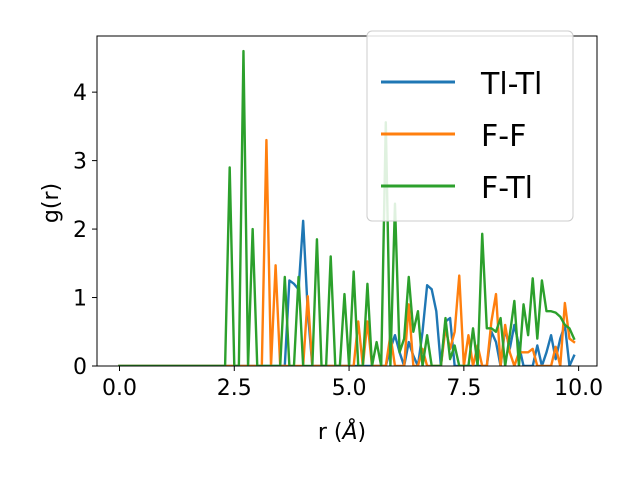 This screenshot has width=640, height=480. I want to click on legend: Tl-Tl F-F F-Tl, so click(470, 126).